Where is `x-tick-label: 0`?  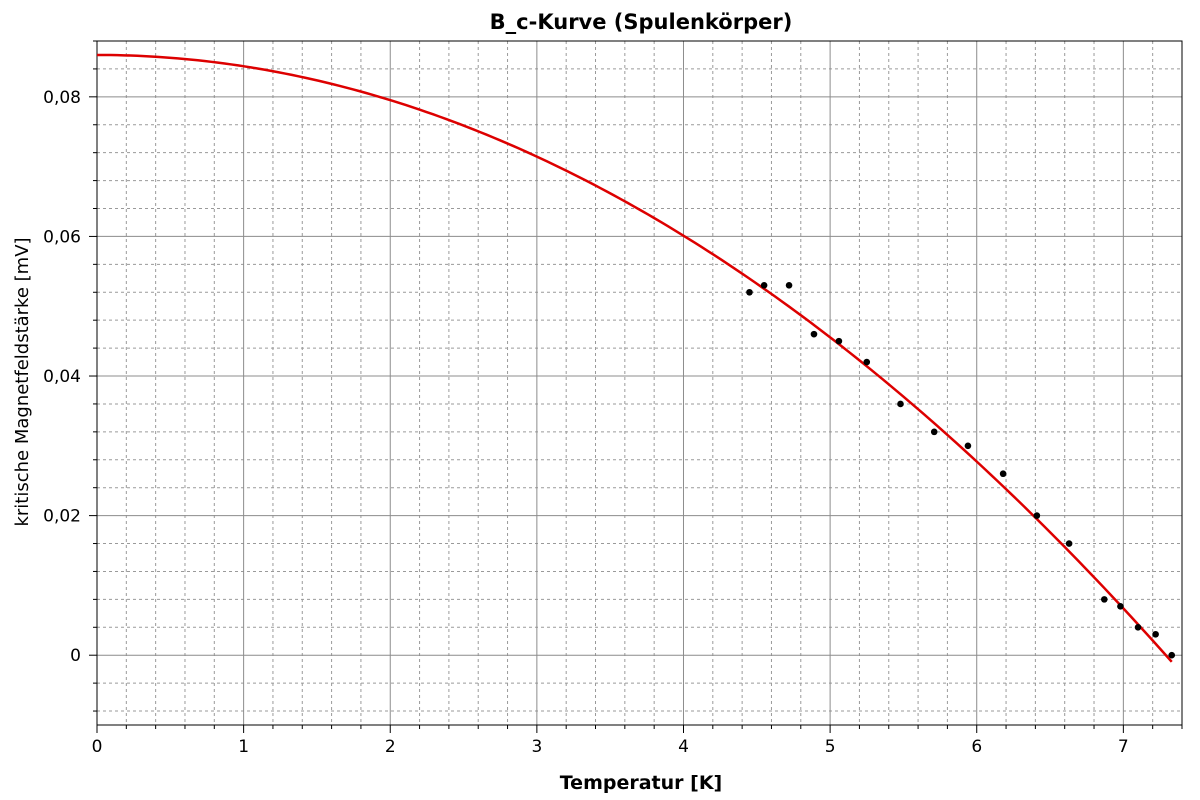 x-tick-label: 0 is located at coordinates (97, 747).